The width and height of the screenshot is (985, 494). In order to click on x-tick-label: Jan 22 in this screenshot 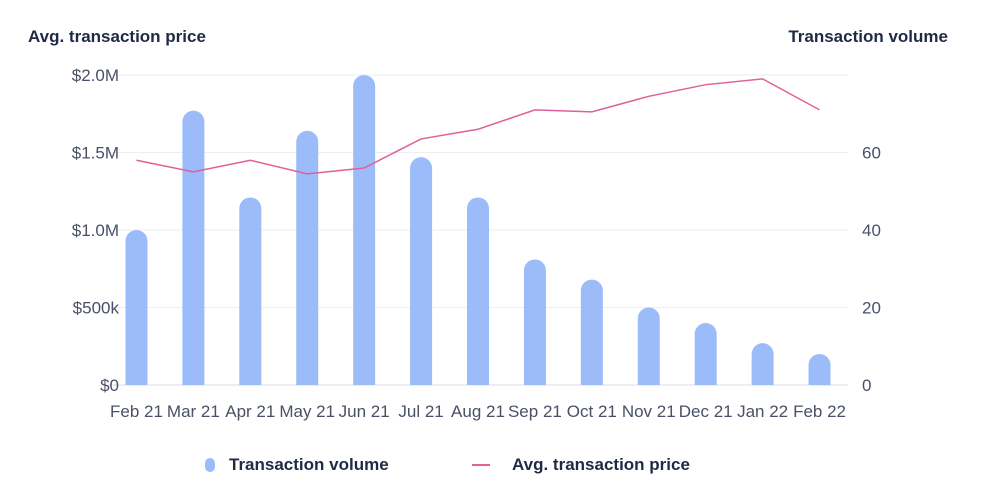, I will do `click(762, 411)`.